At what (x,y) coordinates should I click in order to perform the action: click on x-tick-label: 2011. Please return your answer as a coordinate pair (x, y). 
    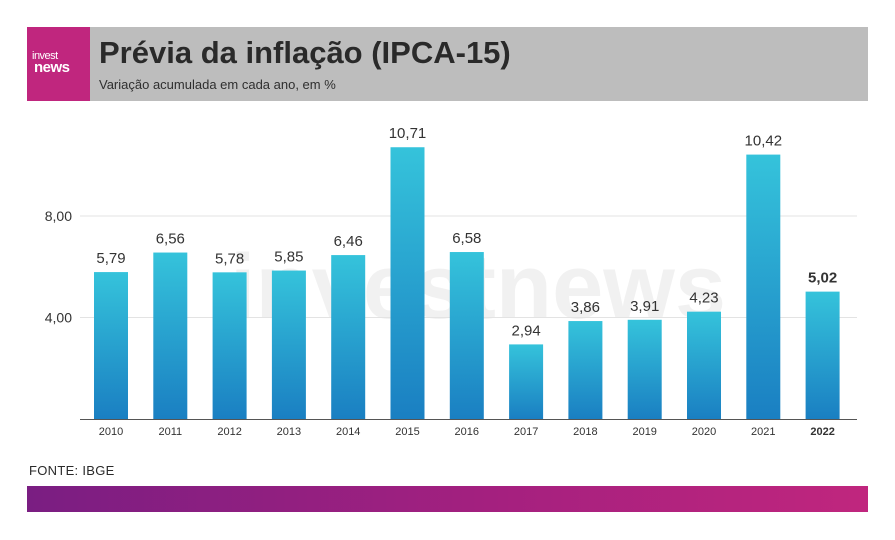
    Looking at the image, I should click on (170, 432).